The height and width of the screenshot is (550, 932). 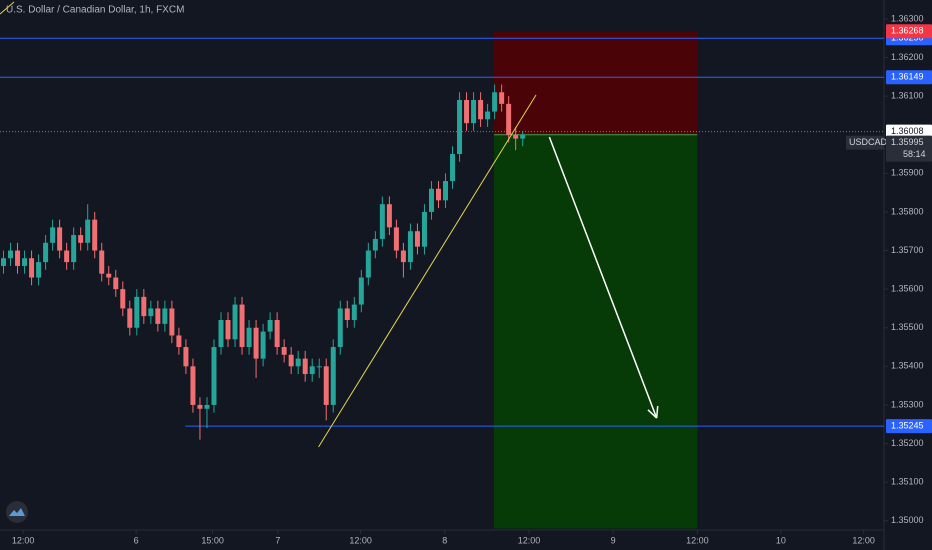 I want to click on chart-title: U.S. Dollar / Canadian Dollar, 1h, FXCM, so click(x=95, y=10).